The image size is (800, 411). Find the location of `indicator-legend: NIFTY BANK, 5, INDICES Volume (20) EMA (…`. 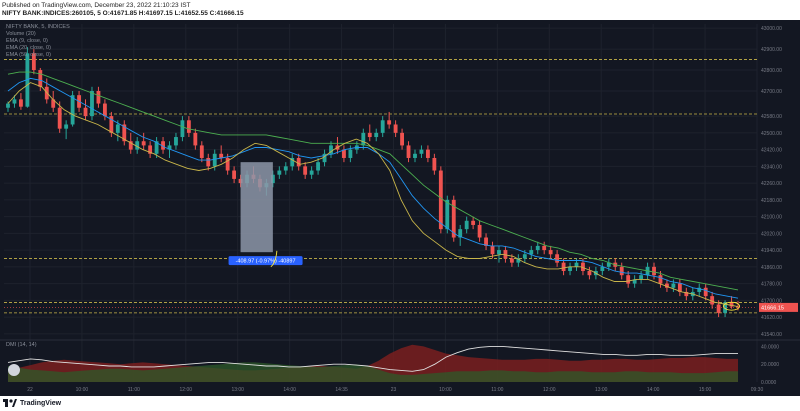

indicator-legend: NIFTY BANK, 5, INDICES Volume (20) EMA (… is located at coordinates (38, 41).